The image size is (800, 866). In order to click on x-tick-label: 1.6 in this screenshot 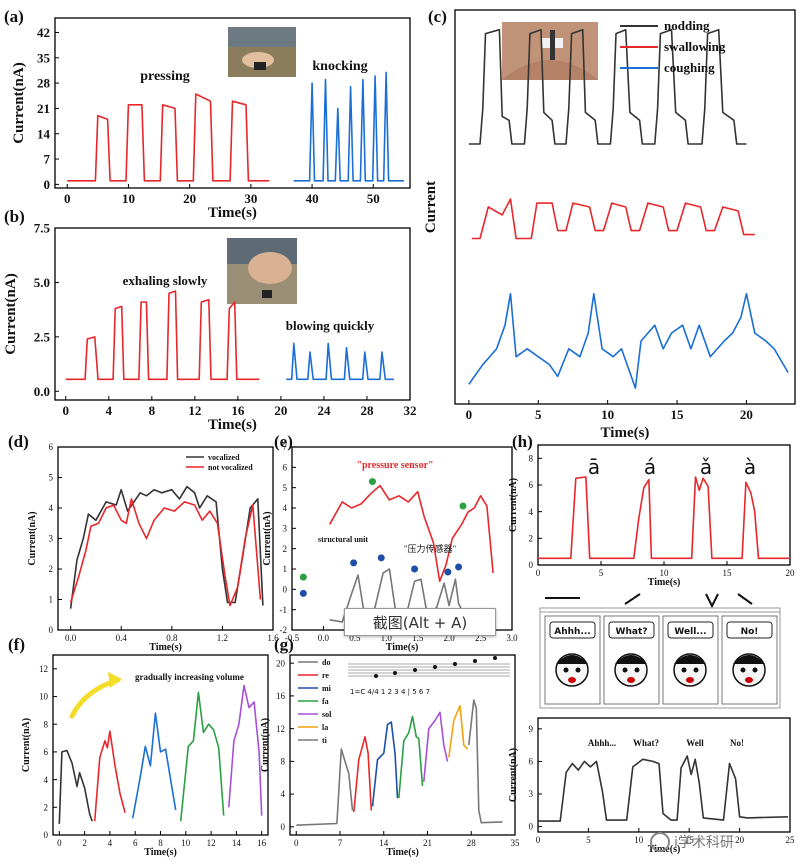, I will do `click(273, 638)`.